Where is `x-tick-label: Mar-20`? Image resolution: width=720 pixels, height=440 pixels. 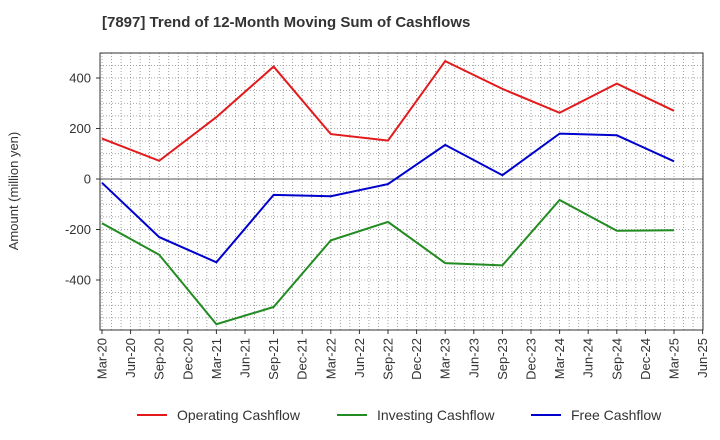
x-tick-label: Mar-20 is located at coordinates (102, 358).